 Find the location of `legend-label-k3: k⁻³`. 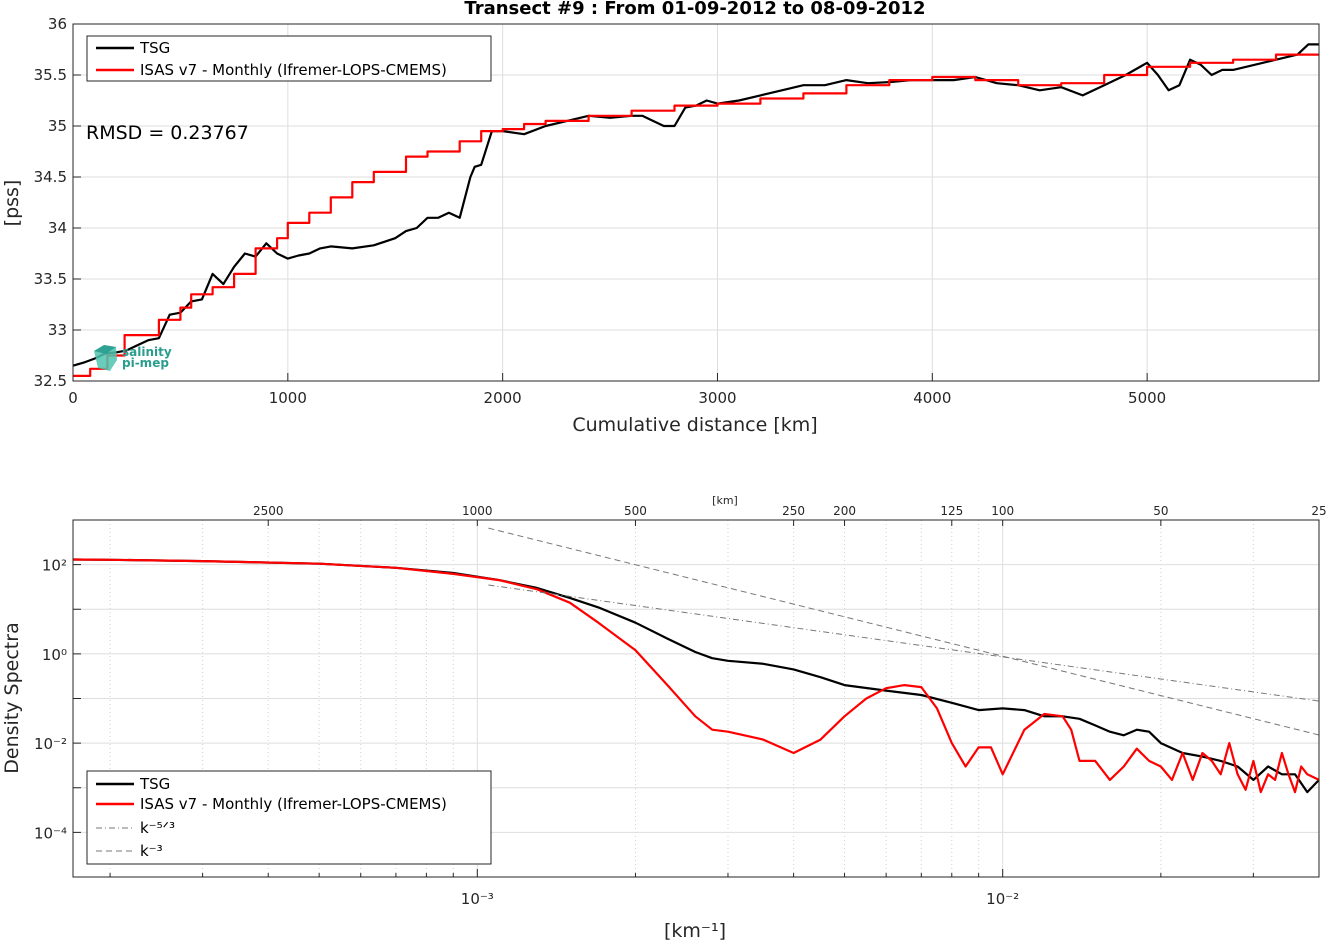

legend-label-k3: k⁻³ is located at coordinates (151, 851).